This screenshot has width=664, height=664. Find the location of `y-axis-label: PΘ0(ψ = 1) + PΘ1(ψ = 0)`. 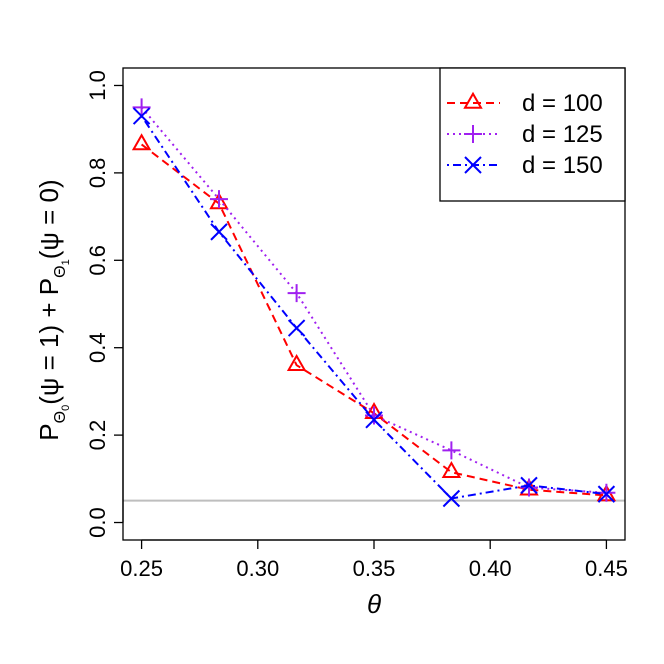

y-axis-label: PΘ0(ψ = 1) + PΘ1(ψ = 0) is located at coordinates (53, 309).